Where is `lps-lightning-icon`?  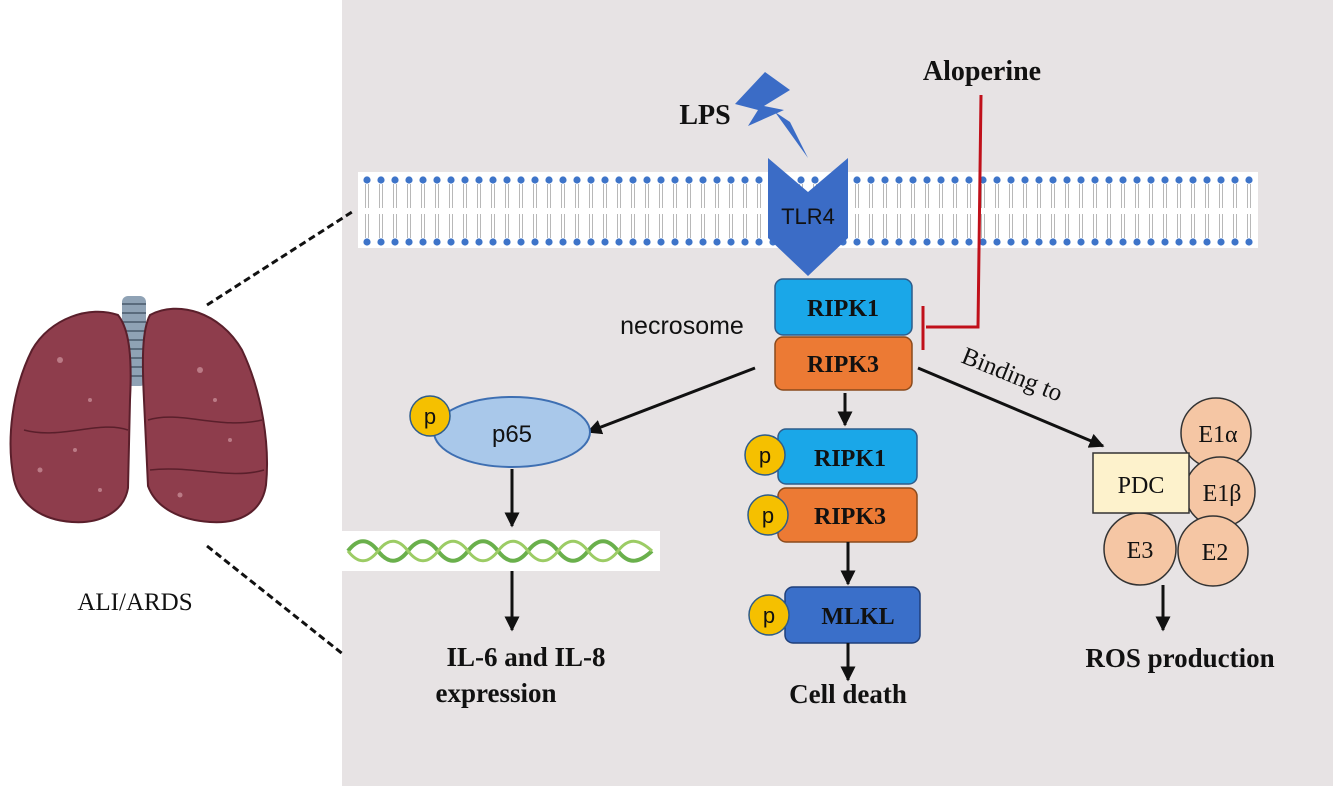
lps-lightning-icon is located at coordinates (762, 99).